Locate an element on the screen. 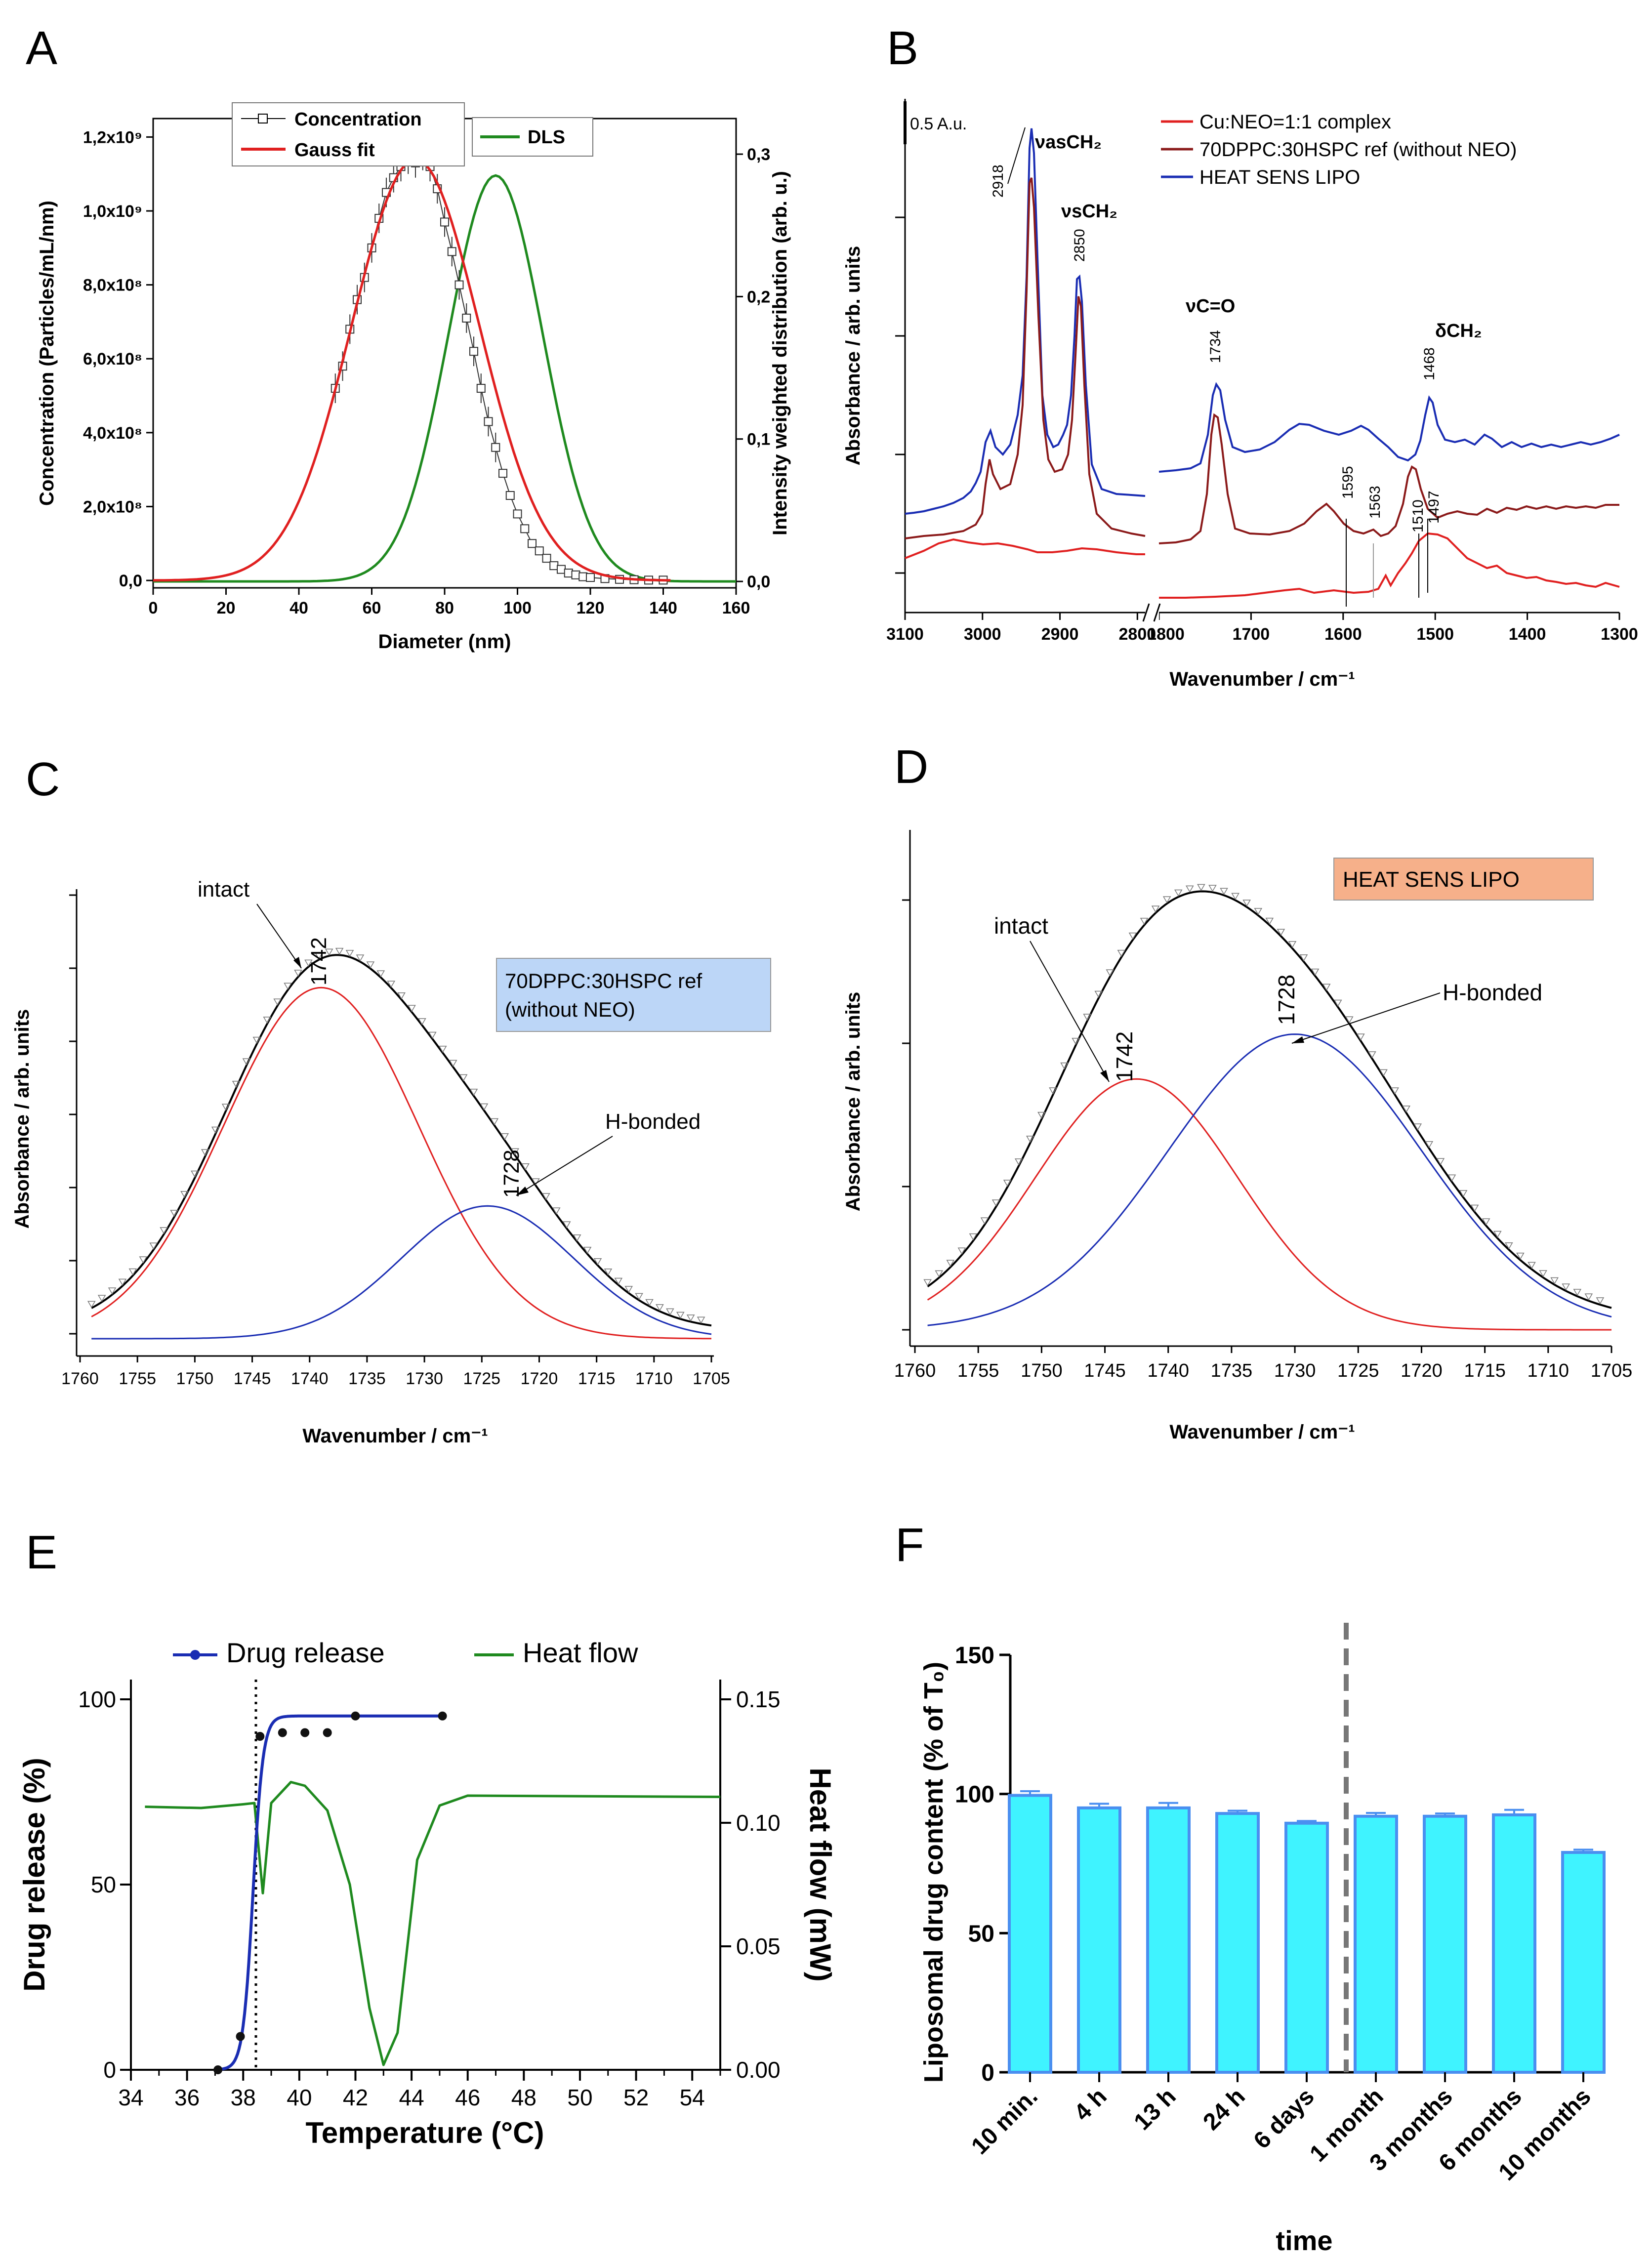 This screenshot has height=2259, width=1652. bar-10-months is located at coordinates (1583, 1962).